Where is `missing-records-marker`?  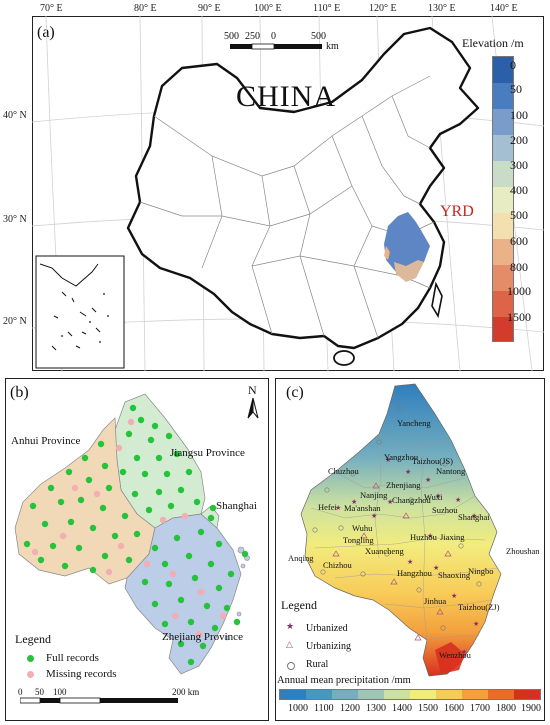 missing-records-marker is located at coordinates (30, 674).